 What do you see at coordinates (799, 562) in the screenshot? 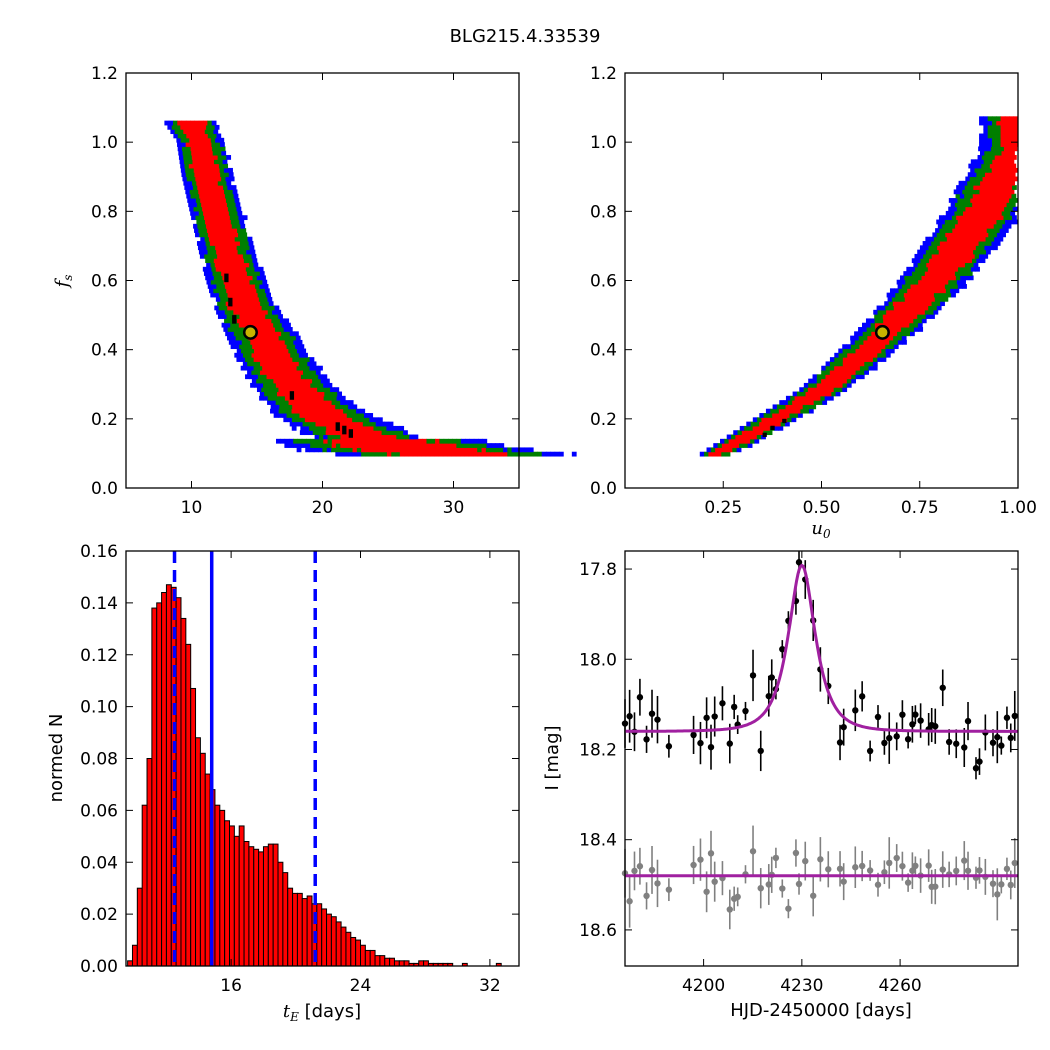
I see `data-point` at bounding box center [799, 562].